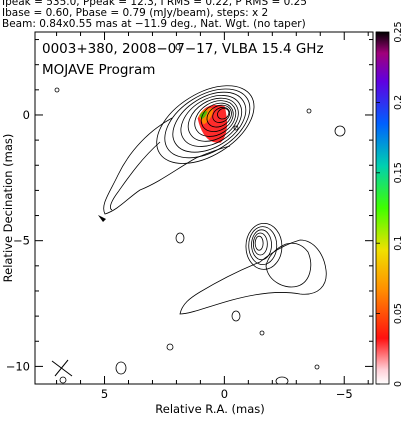  I want to click on pol-region-mid, so click(206, 116).